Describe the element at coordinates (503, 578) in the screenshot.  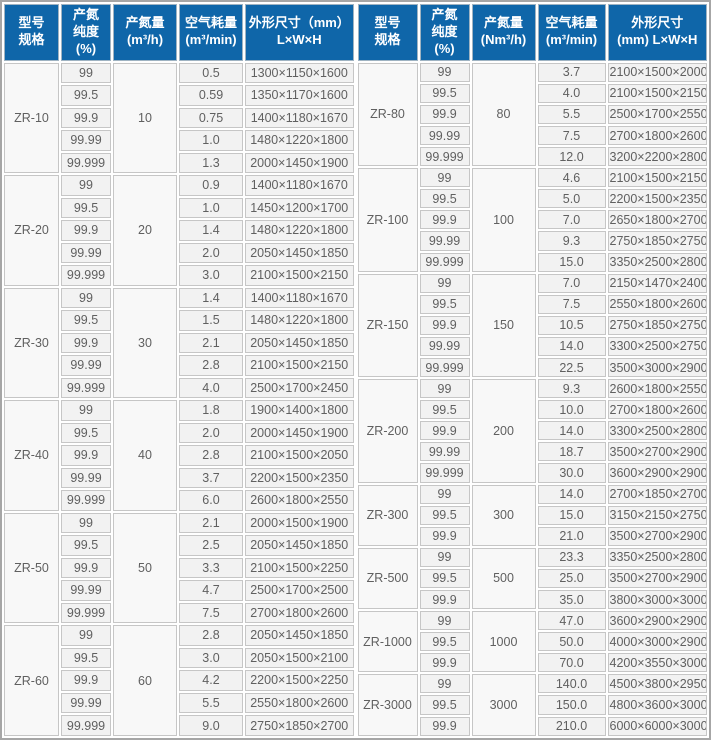
I see `output-cell: 500` at that location.